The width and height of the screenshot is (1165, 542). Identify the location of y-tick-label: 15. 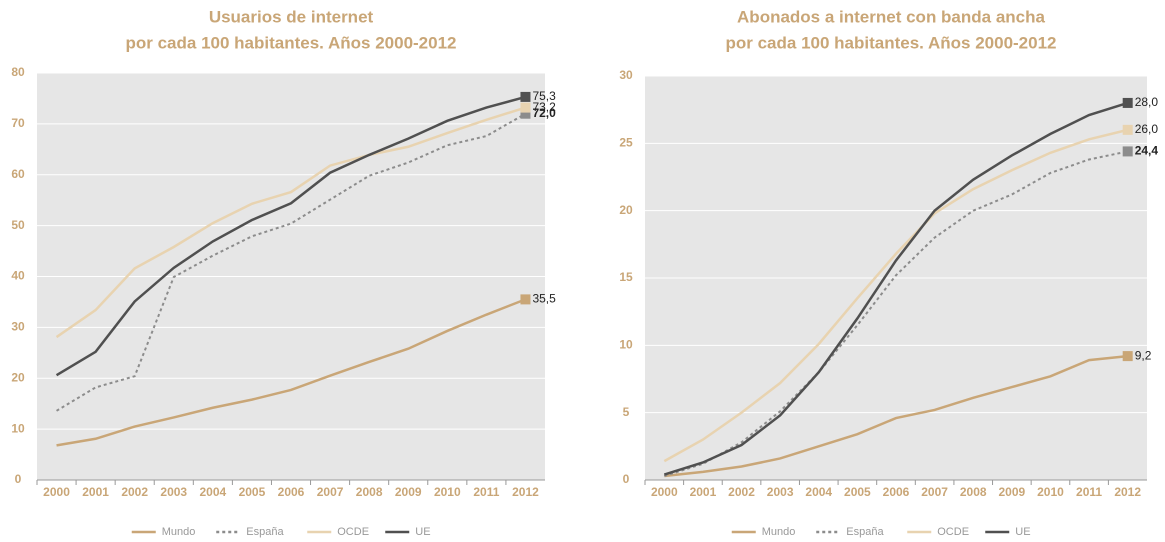
(626, 277).